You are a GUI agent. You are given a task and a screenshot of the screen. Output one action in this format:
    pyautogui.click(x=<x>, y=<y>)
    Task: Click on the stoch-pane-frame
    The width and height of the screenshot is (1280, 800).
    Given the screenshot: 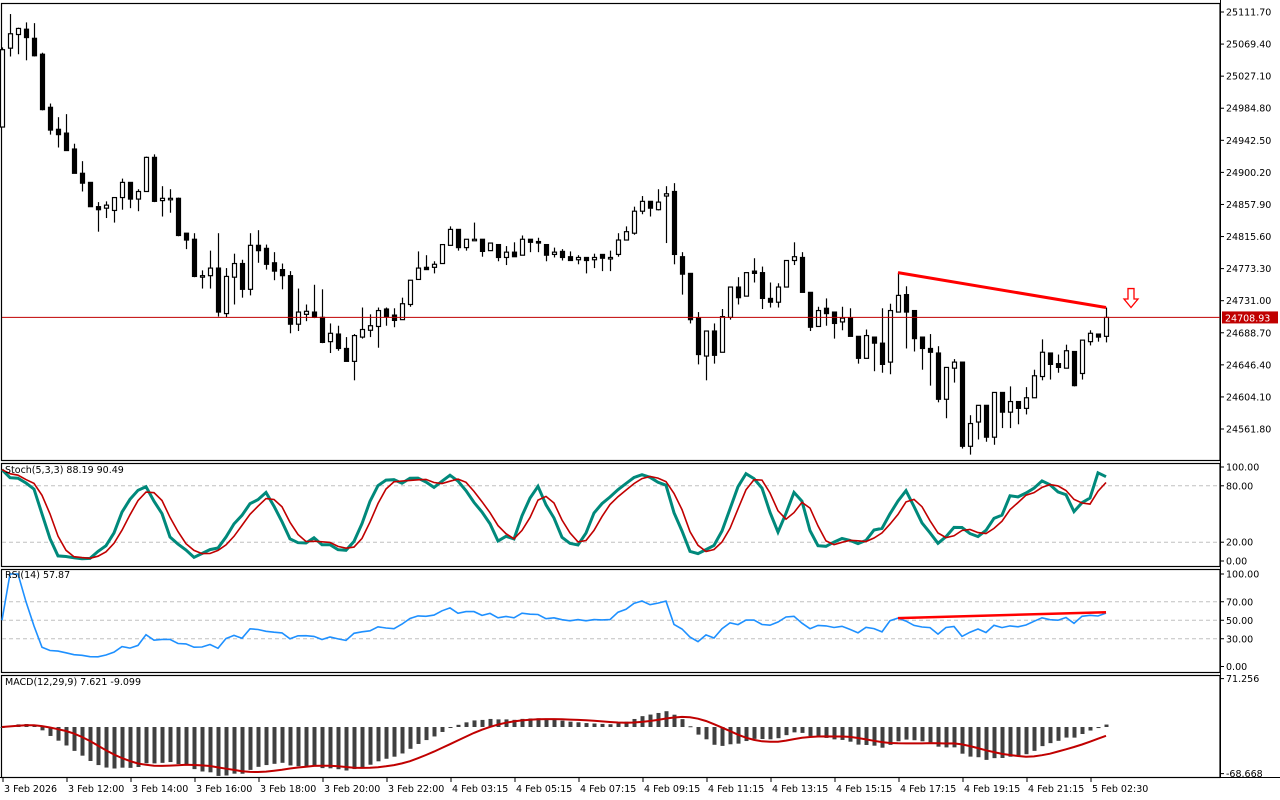 What is the action you would take?
    pyautogui.click(x=610, y=515)
    